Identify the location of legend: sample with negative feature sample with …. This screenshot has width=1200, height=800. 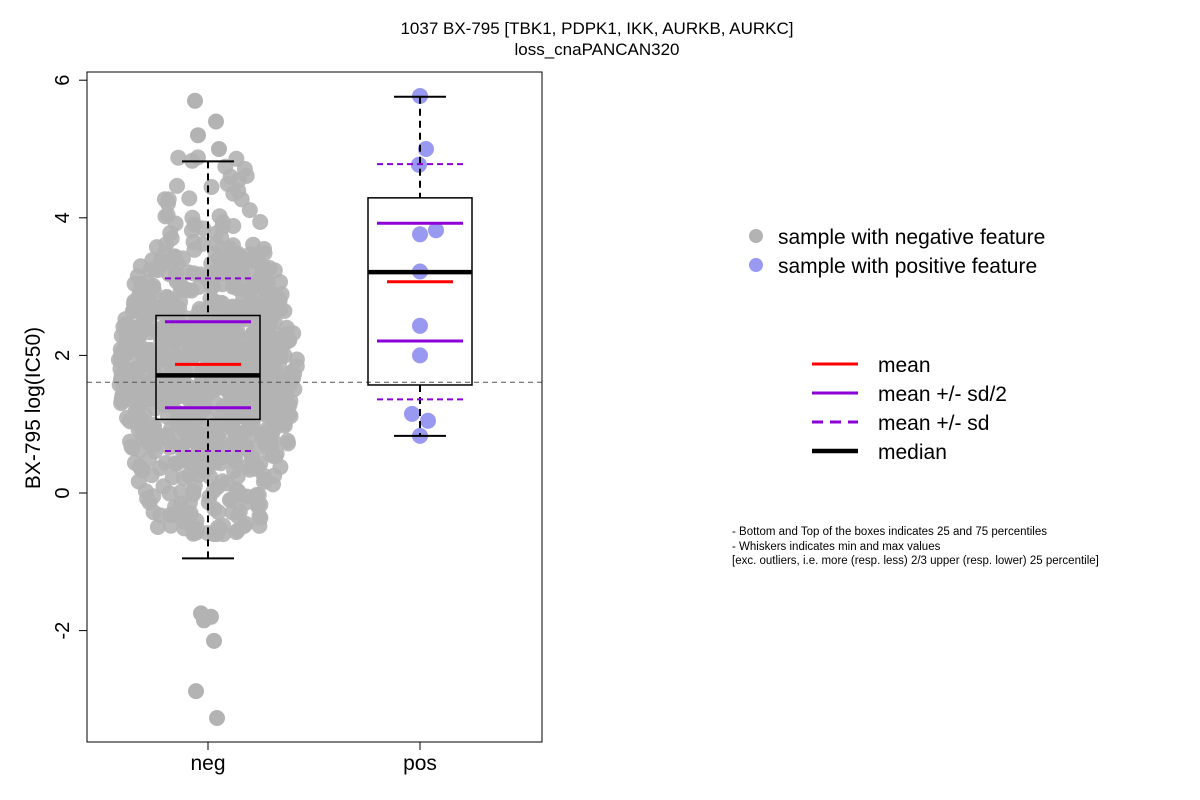
(897, 345).